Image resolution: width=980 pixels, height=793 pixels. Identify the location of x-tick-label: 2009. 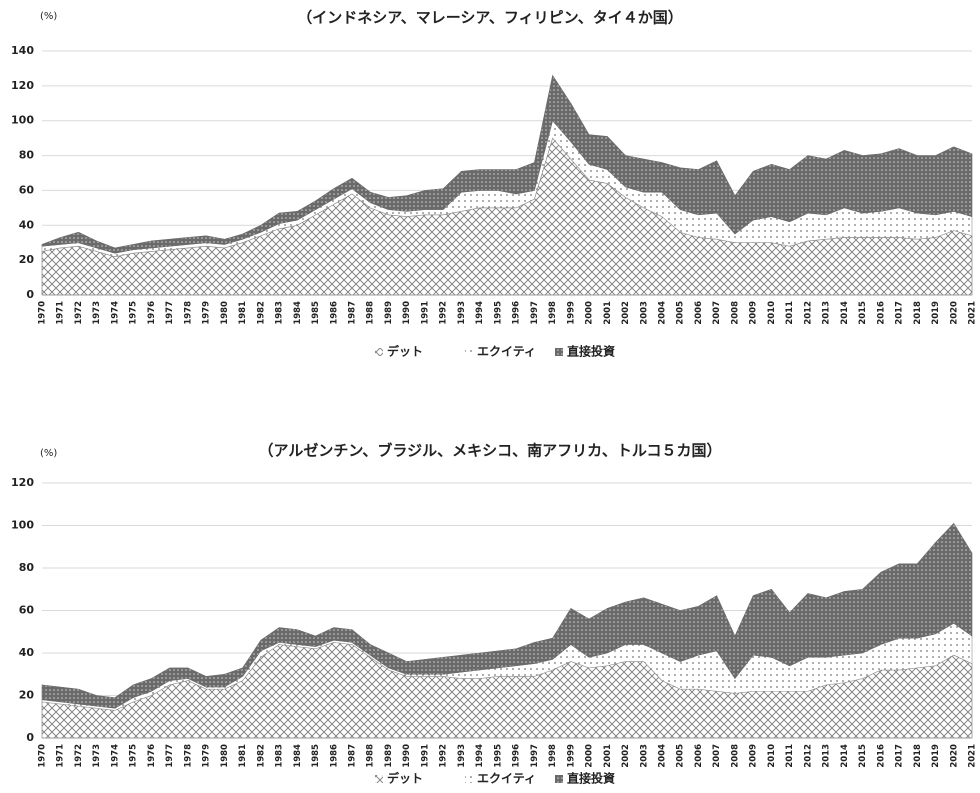
(754, 756).